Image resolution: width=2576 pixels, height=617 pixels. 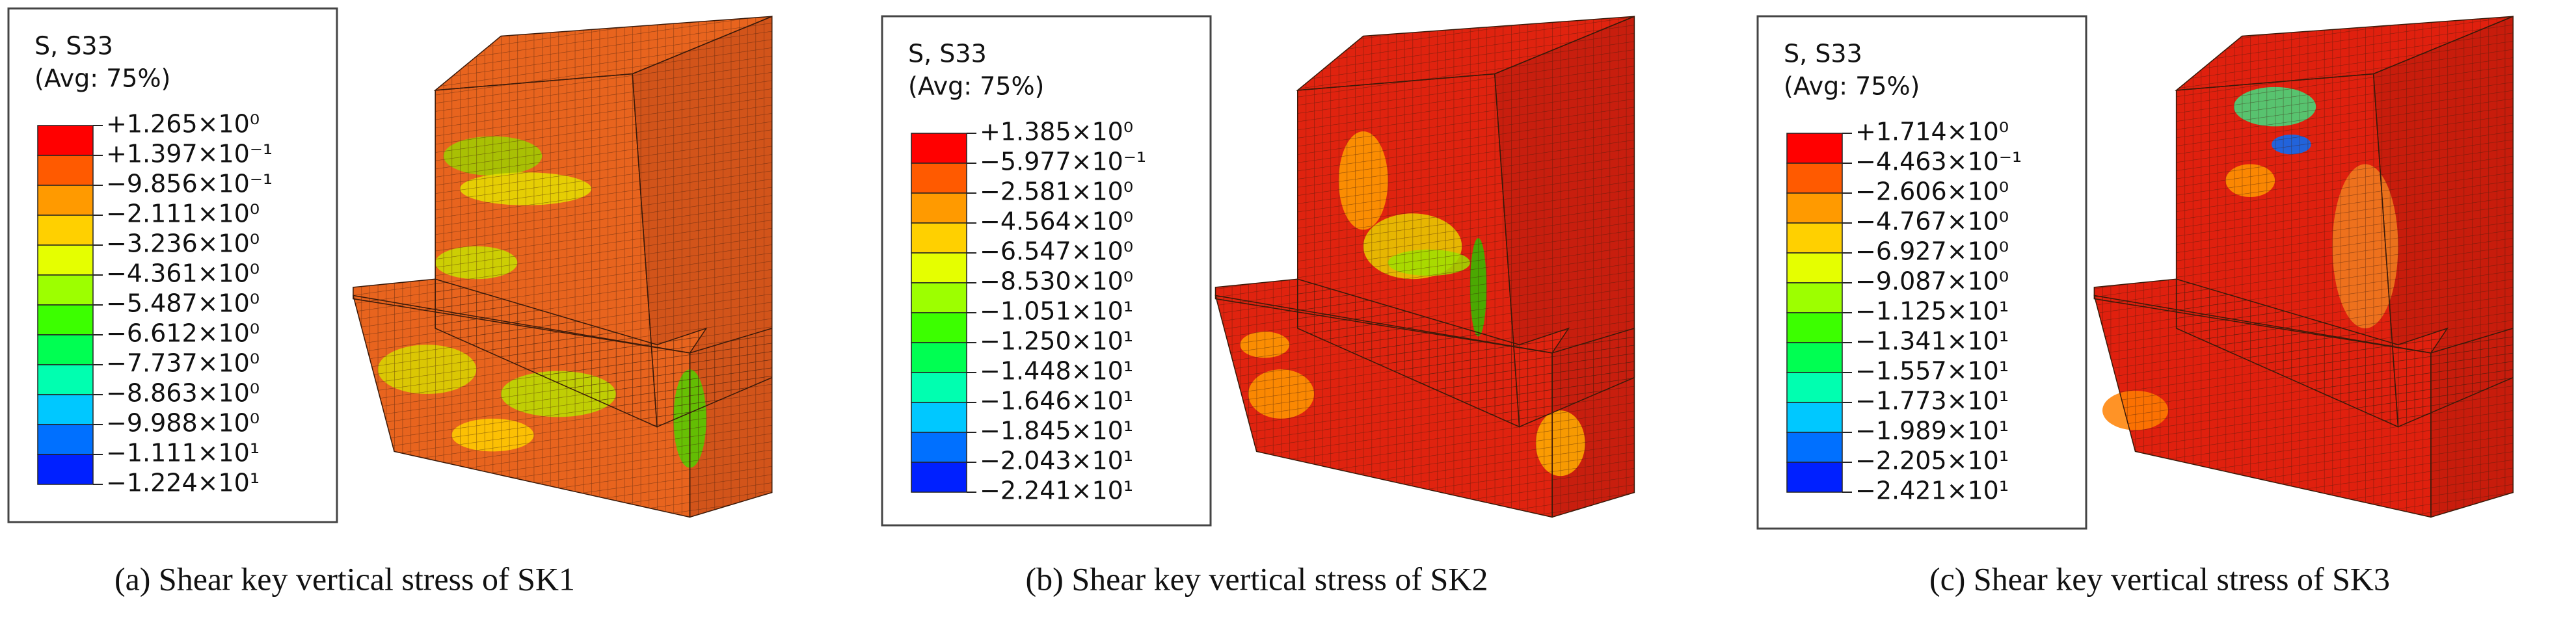 What do you see at coordinates (1932, 312) in the screenshot?
I see `legend-label: −1.125×10¹` at bounding box center [1932, 312].